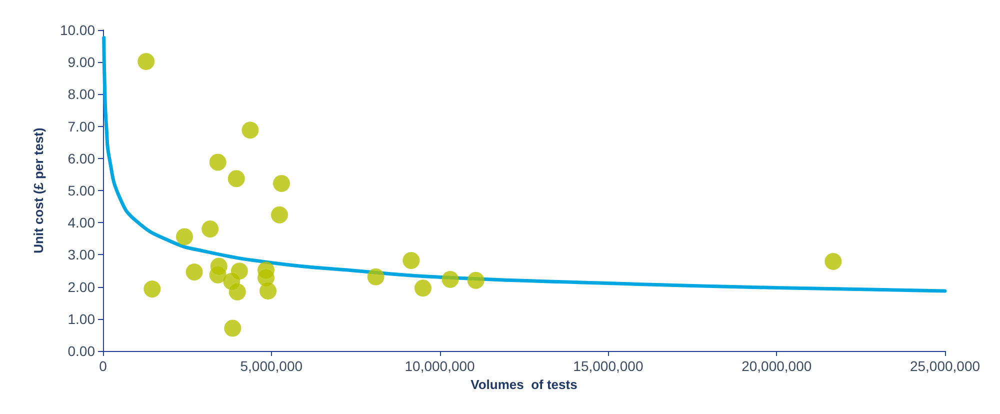 Image resolution: width=1000 pixels, height=414 pixels. Describe the element at coordinates (945, 366) in the screenshot. I see `x-tick-label: 25,000,000` at that location.